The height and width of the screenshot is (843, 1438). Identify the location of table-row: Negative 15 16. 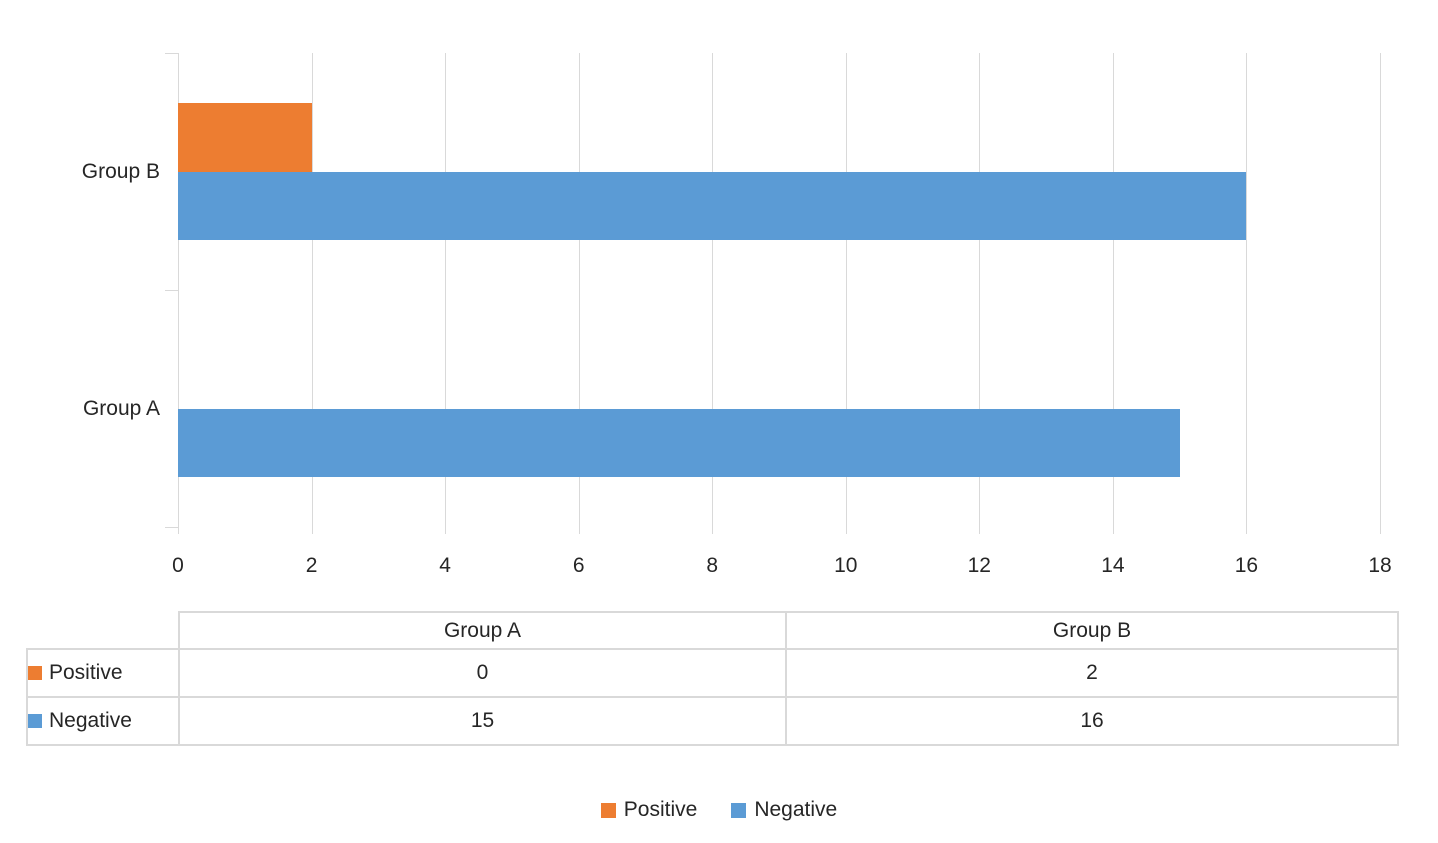
(712, 721).